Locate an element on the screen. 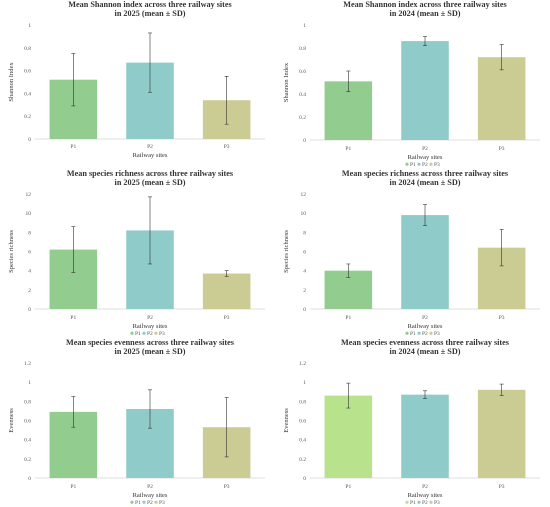  y-tick-label: 10 is located at coordinates (29, 214).